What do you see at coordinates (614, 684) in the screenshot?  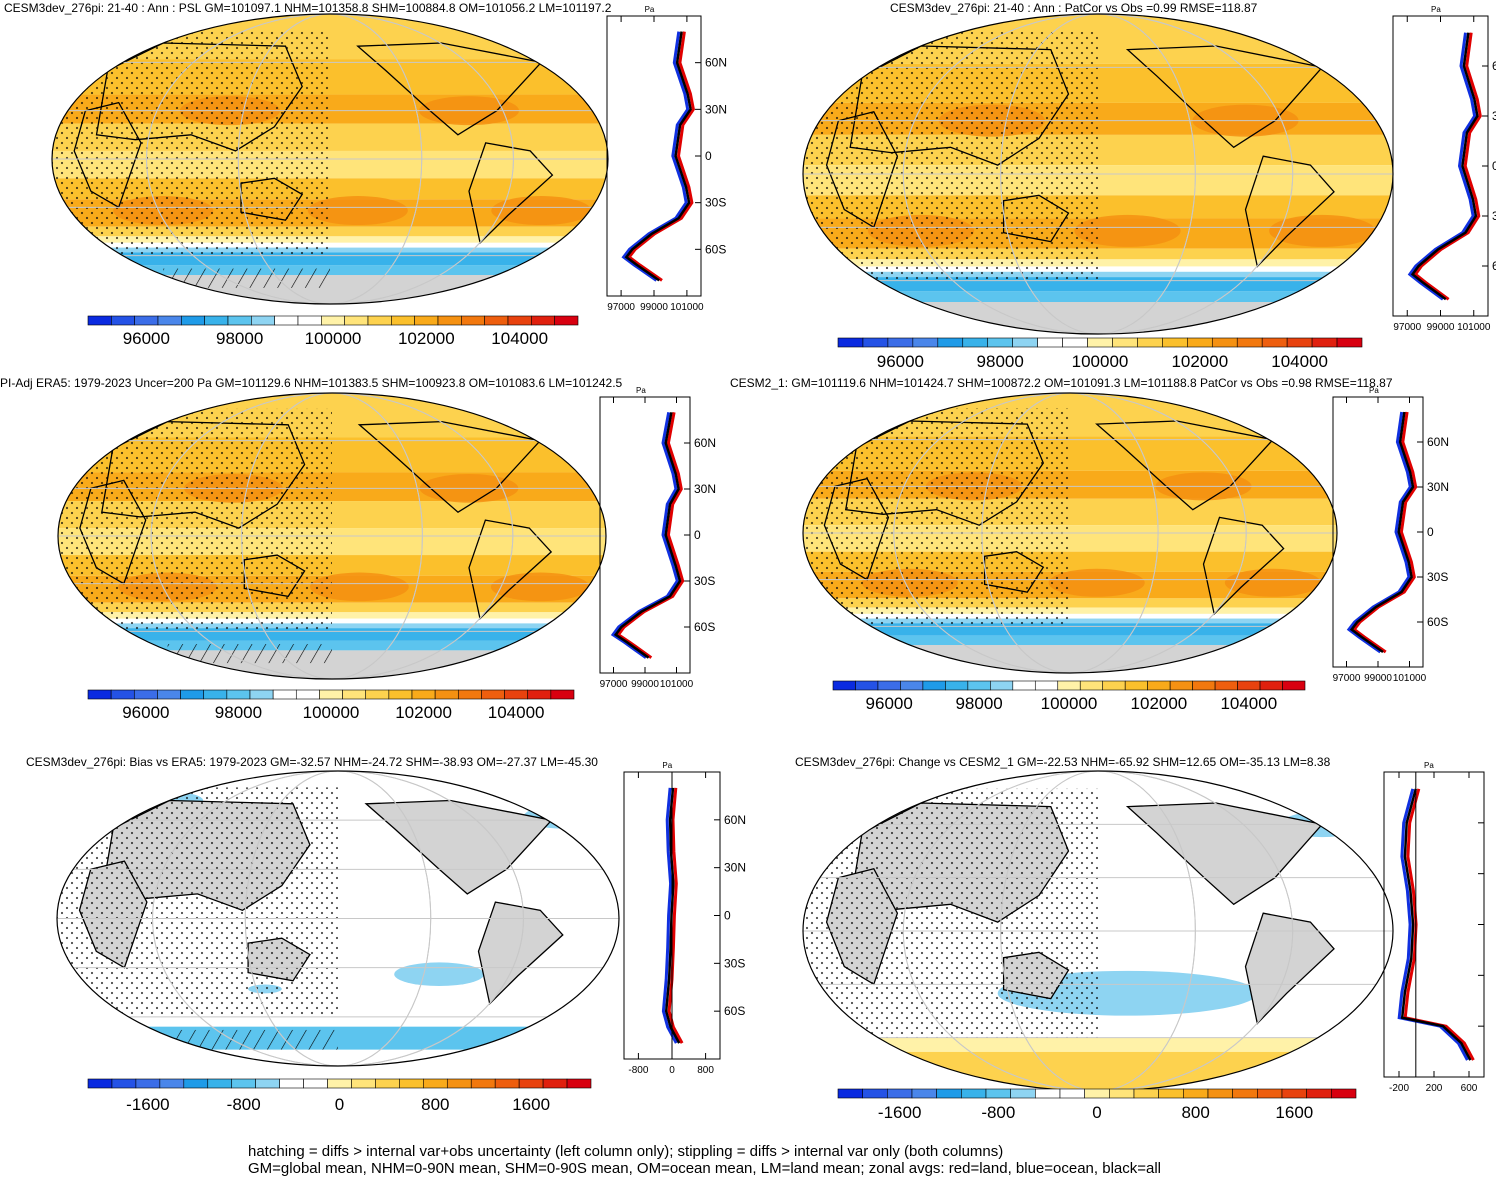 I see `zonal-x-label: 97000` at bounding box center [614, 684].